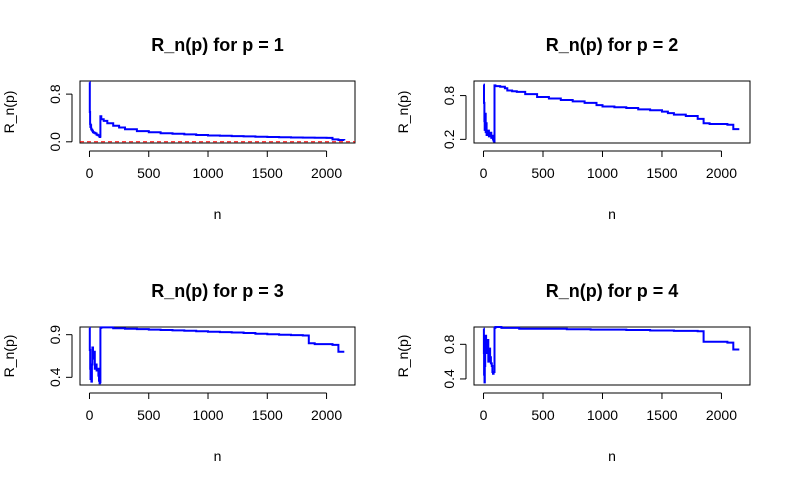 The height and width of the screenshot is (488, 790). Describe the element at coordinates (454, 361) in the screenshot. I see `y-axis: 0.4 0.8` at that location.